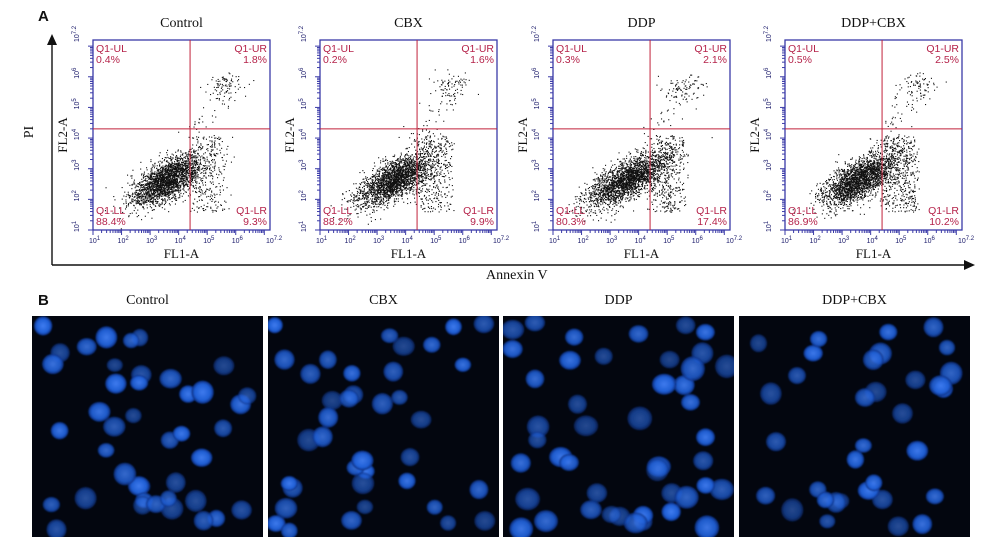 The height and width of the screenshot is (553, 991). What do you see at coordinates (127, 239) in the screenshot?
I see `x-tick-exponent: 2` at bounding box center [127, 239].